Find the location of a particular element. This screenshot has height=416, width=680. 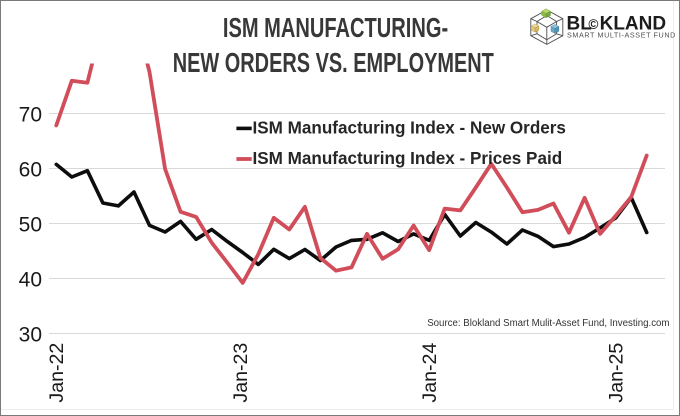

svg-text: ISM MANUFACTURING- is located at coordinates (335, 28).